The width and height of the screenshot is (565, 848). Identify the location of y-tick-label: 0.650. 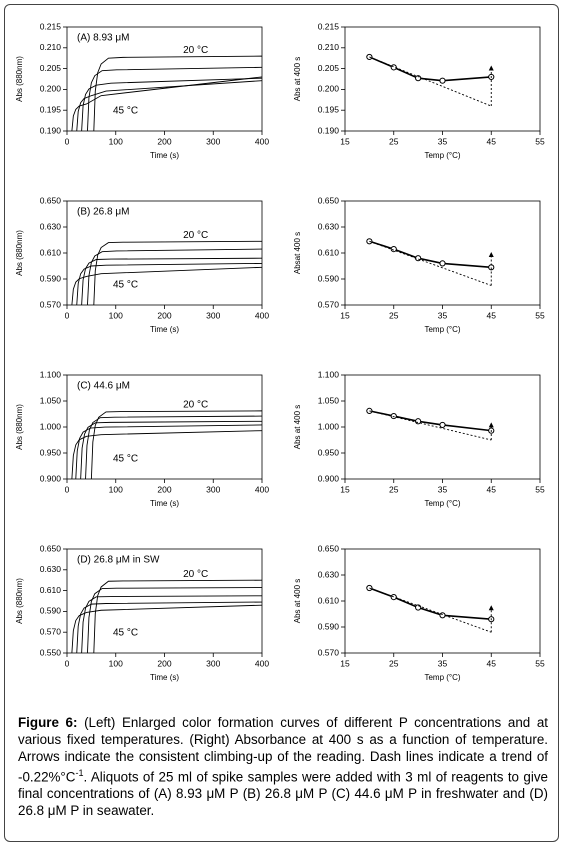
(51, 548).